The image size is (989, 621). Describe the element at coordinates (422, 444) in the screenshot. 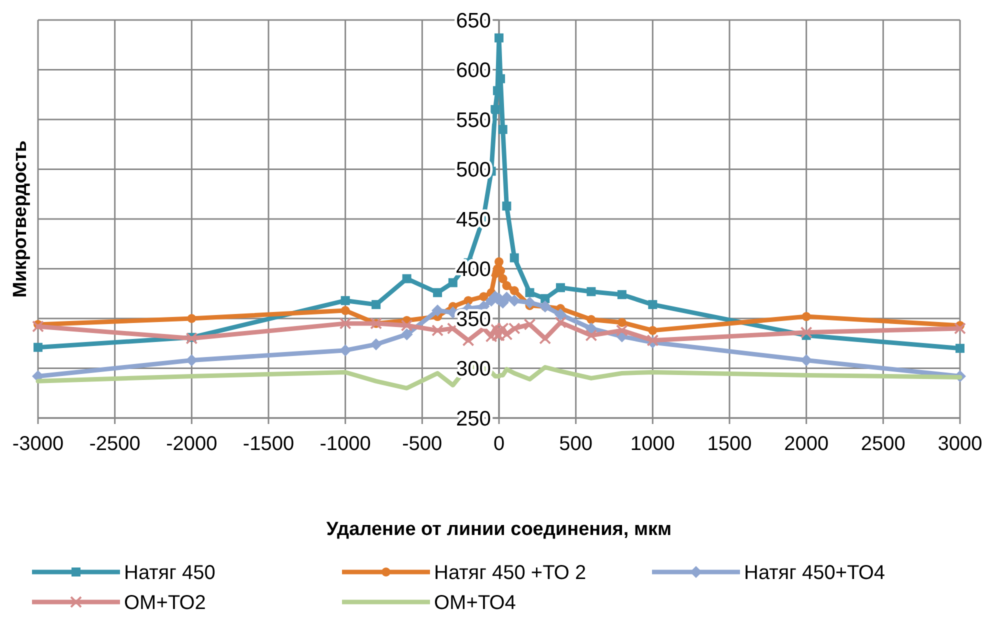

I see `x-tick-label: -500` at that location.